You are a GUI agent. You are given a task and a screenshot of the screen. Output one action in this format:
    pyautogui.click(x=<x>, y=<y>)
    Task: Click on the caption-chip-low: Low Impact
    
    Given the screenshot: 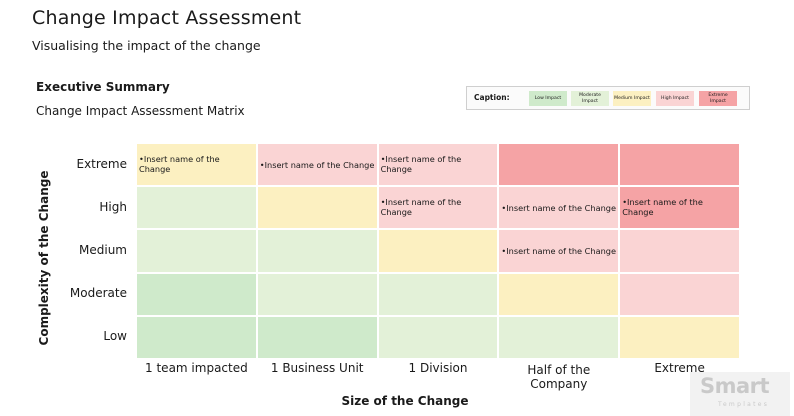 What is the action you would take?
    pyautogui.click(x=548, y=98)
    